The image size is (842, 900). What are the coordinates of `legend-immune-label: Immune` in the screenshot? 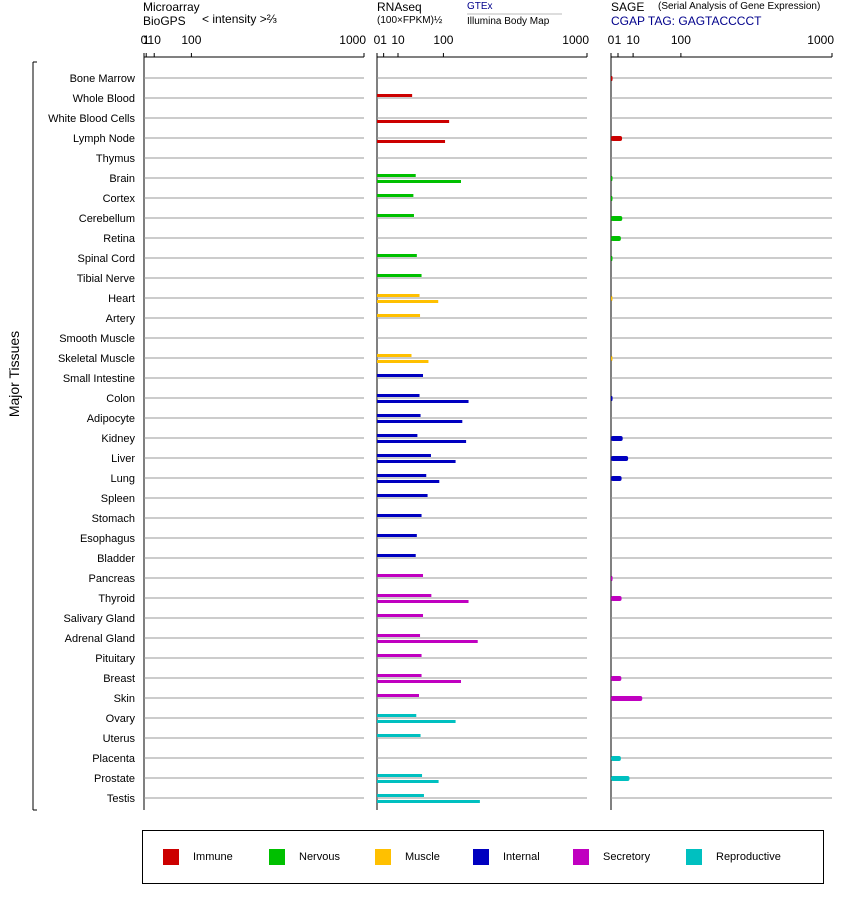 It's located at (213, 857).